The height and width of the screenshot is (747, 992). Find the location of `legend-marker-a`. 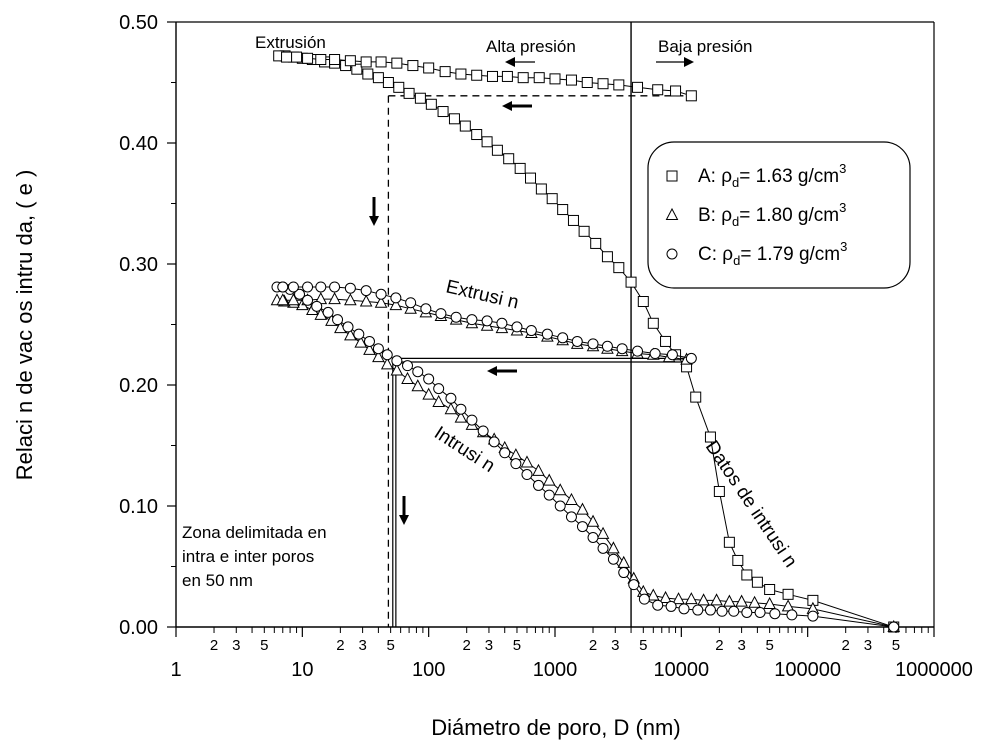

legend-marker-a is located at coordinates (672, 176).